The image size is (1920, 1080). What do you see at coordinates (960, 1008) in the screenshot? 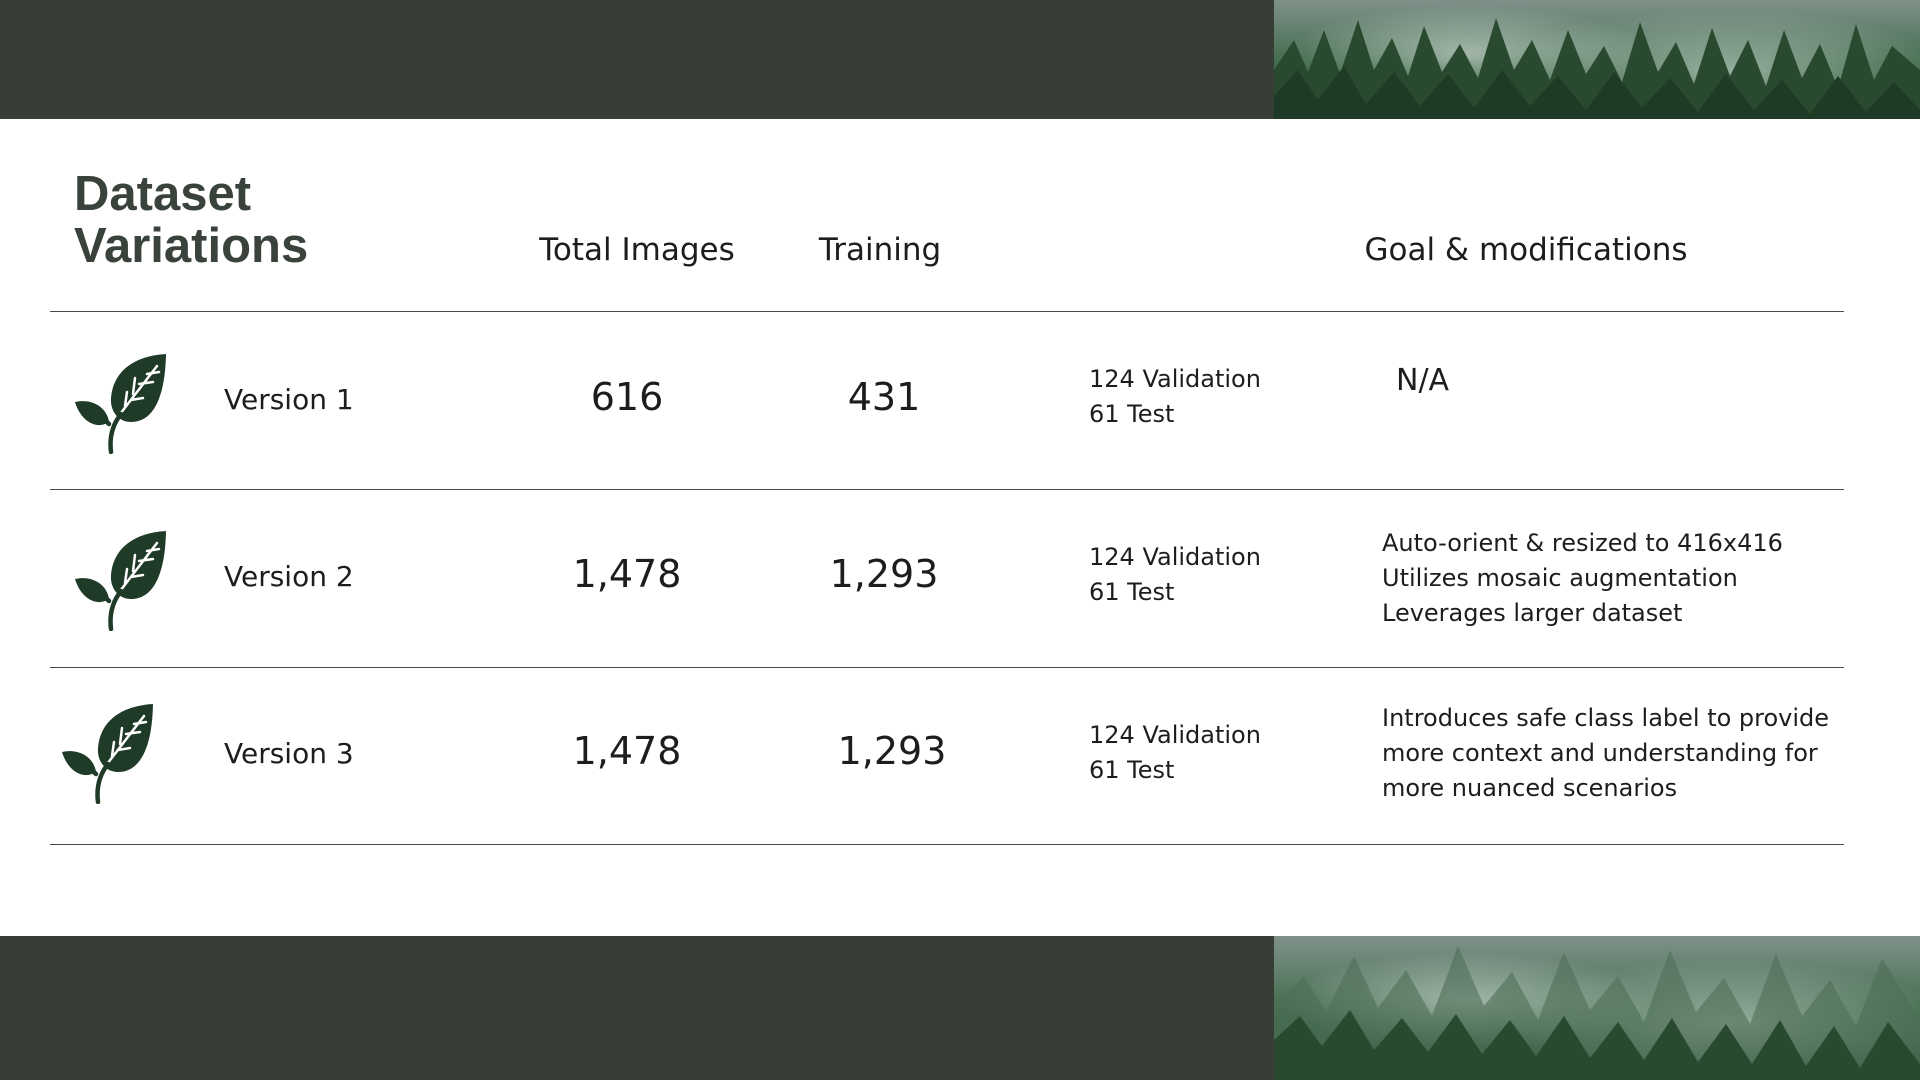
I see `footer-band` at bounding box center [960, 1008].